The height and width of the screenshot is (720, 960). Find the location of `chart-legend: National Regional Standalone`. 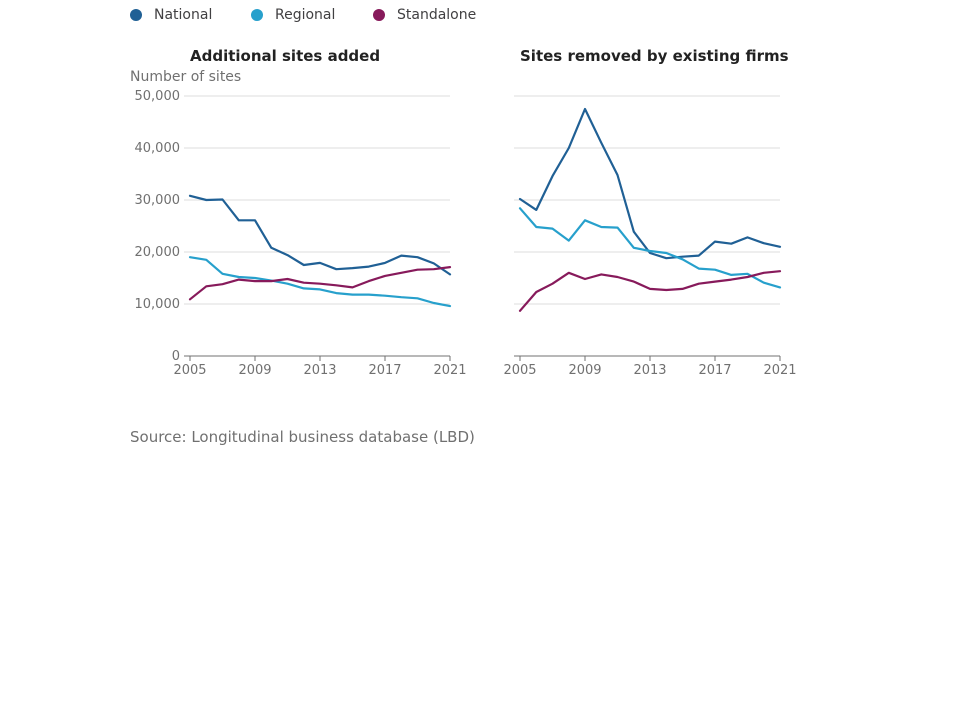

chart-legend: National Regional Standalone is located at coordinates (303, 15).